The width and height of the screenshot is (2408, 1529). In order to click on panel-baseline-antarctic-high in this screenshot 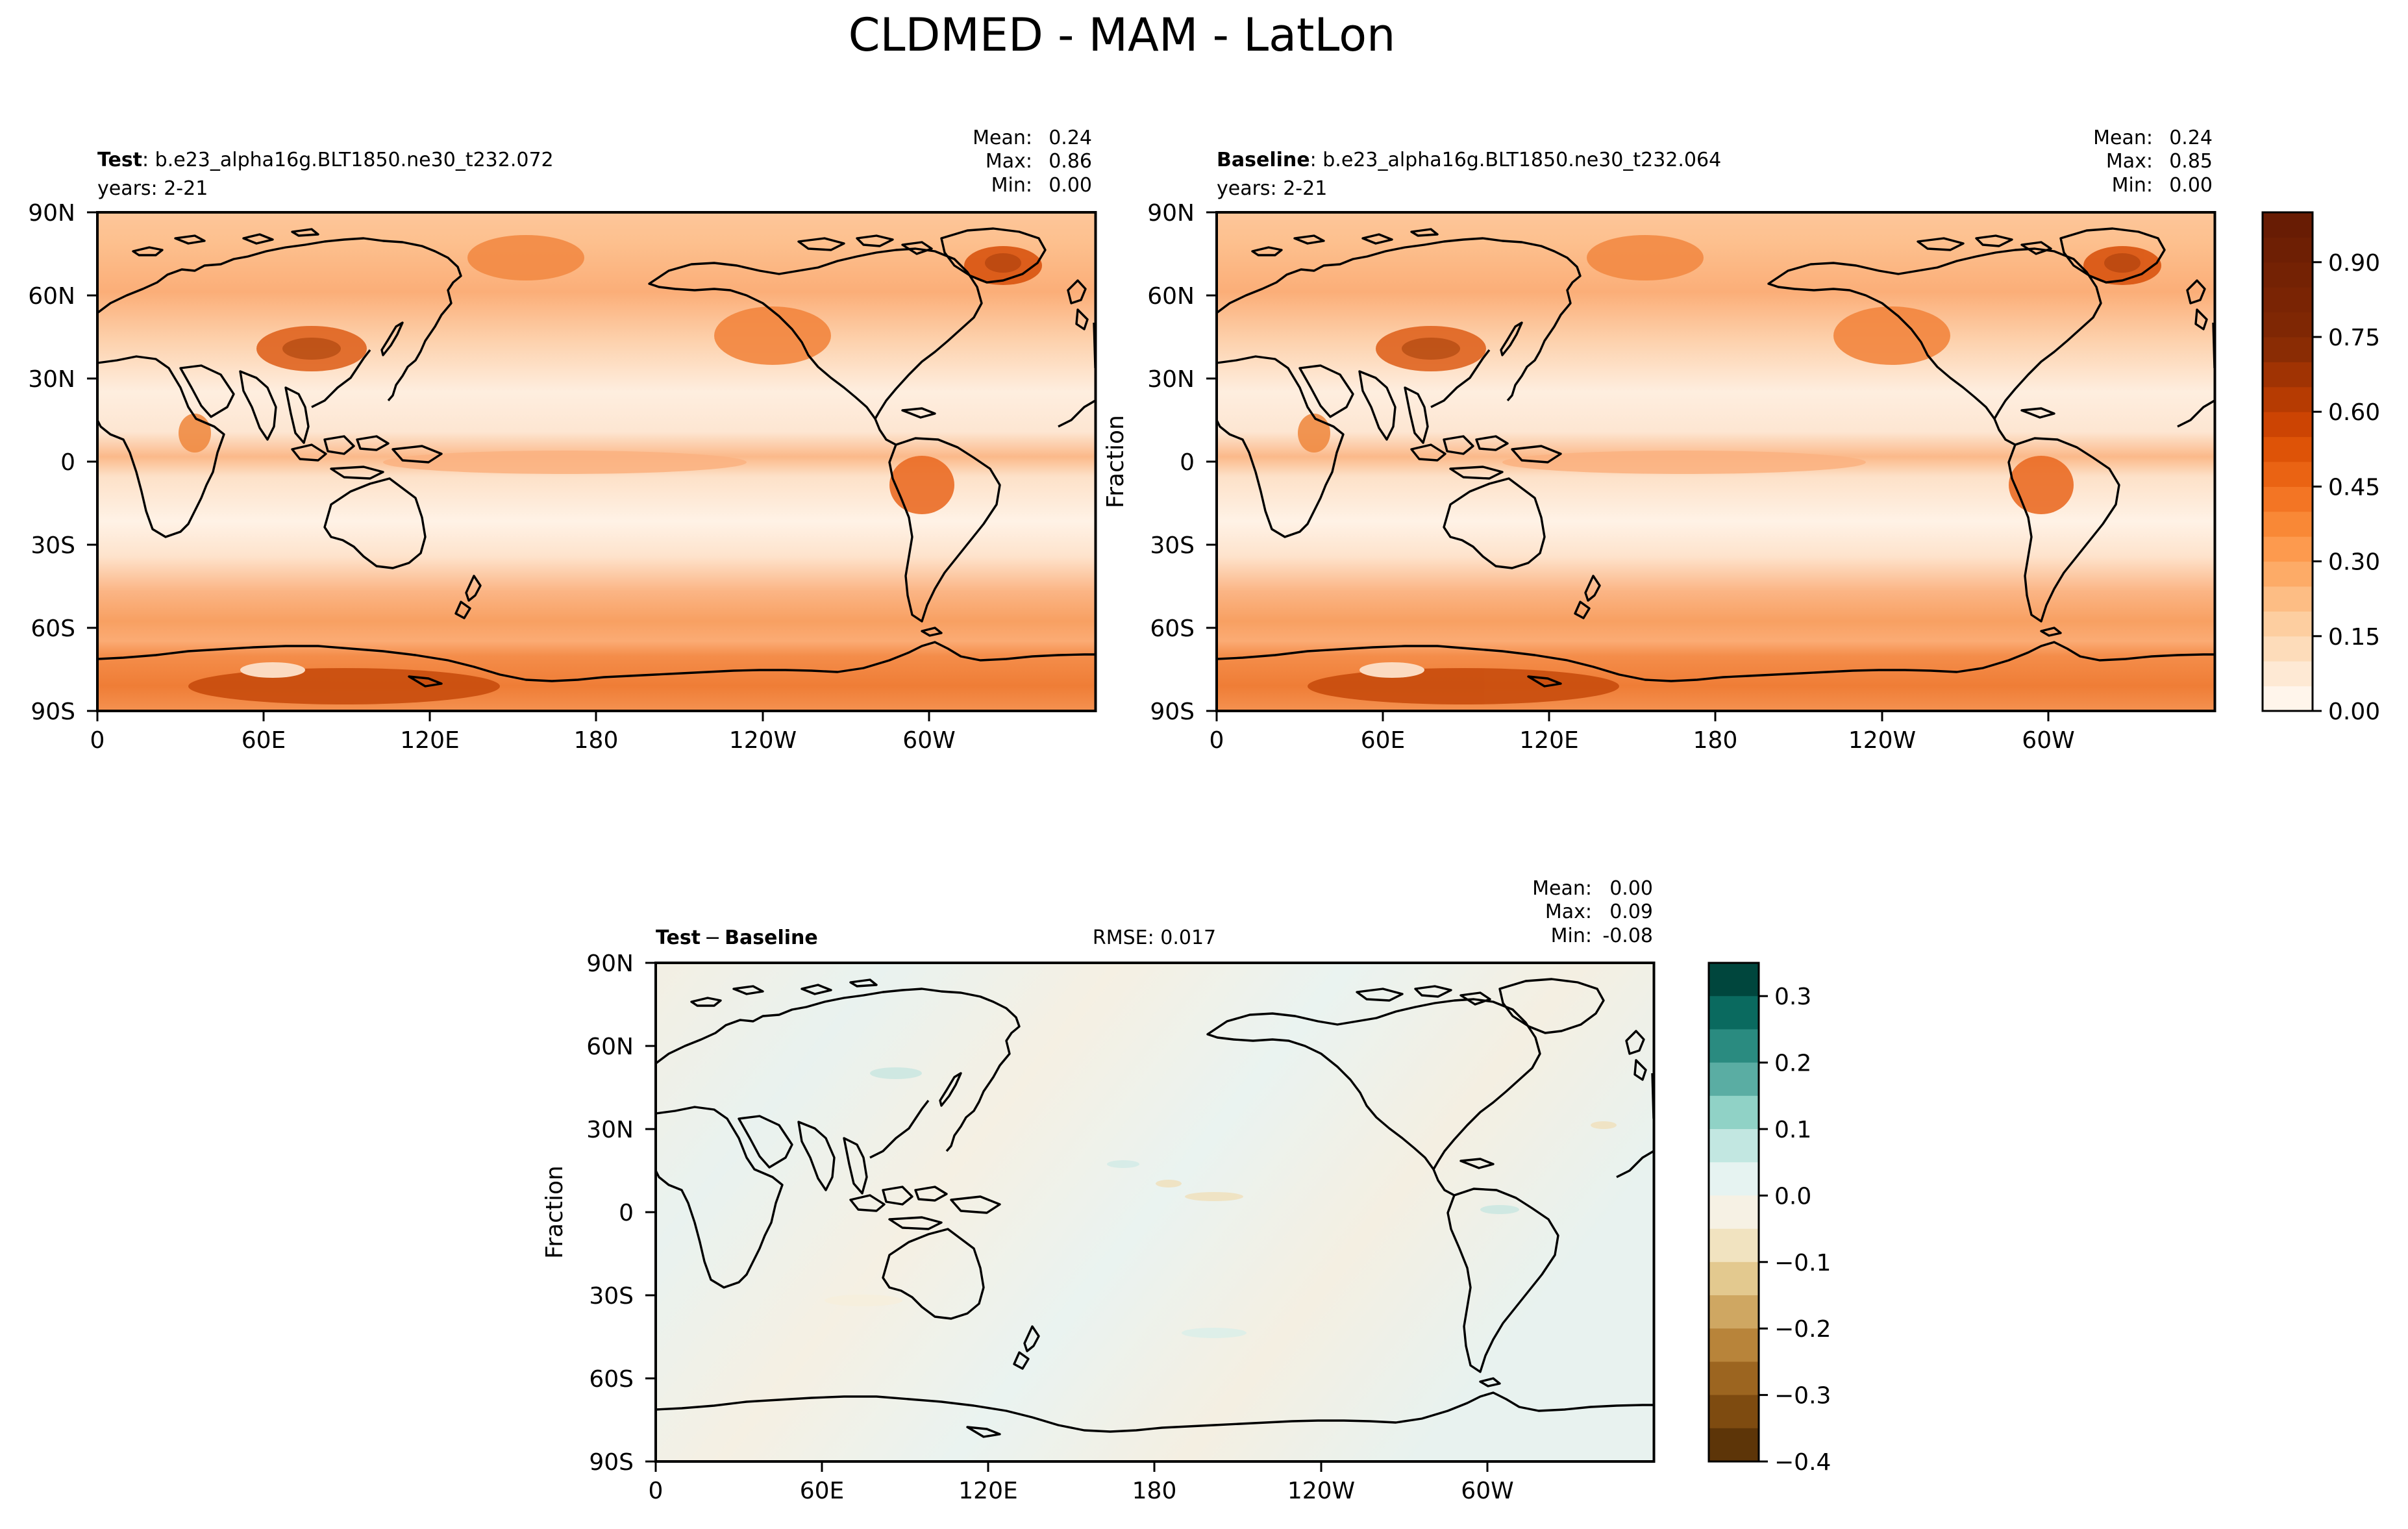, I will do `click(1463, 686)`.